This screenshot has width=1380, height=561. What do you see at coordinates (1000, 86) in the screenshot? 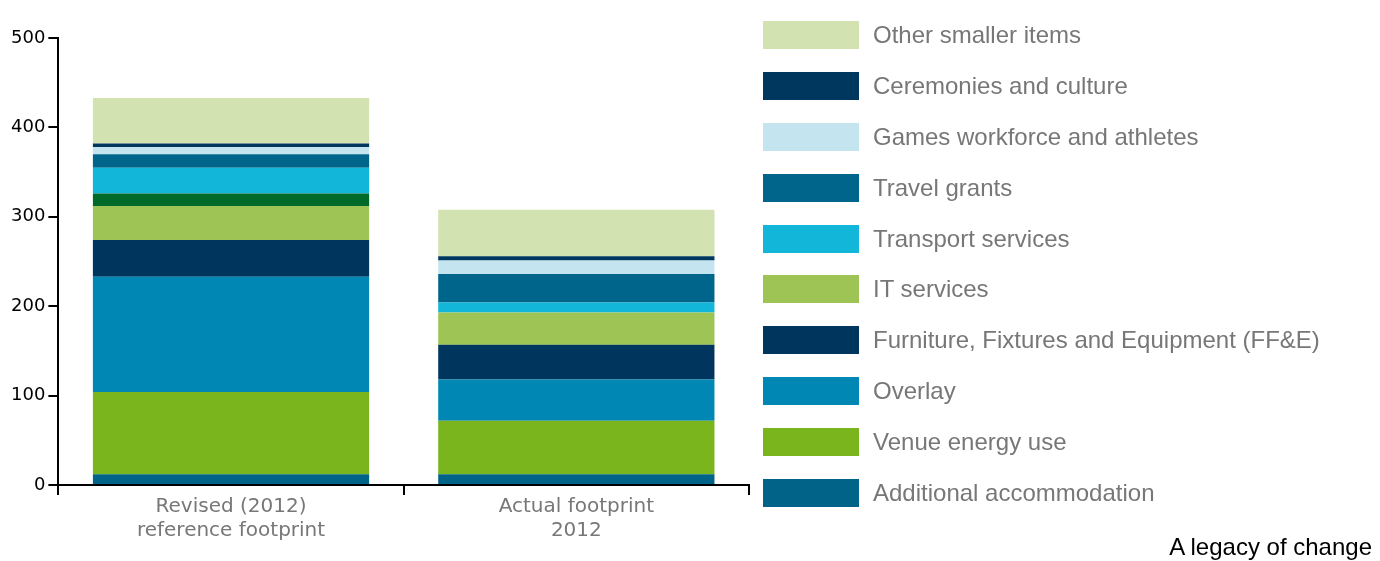
I see `legend-label: Ceremonies and culture` at bounding box center [1000, 86].